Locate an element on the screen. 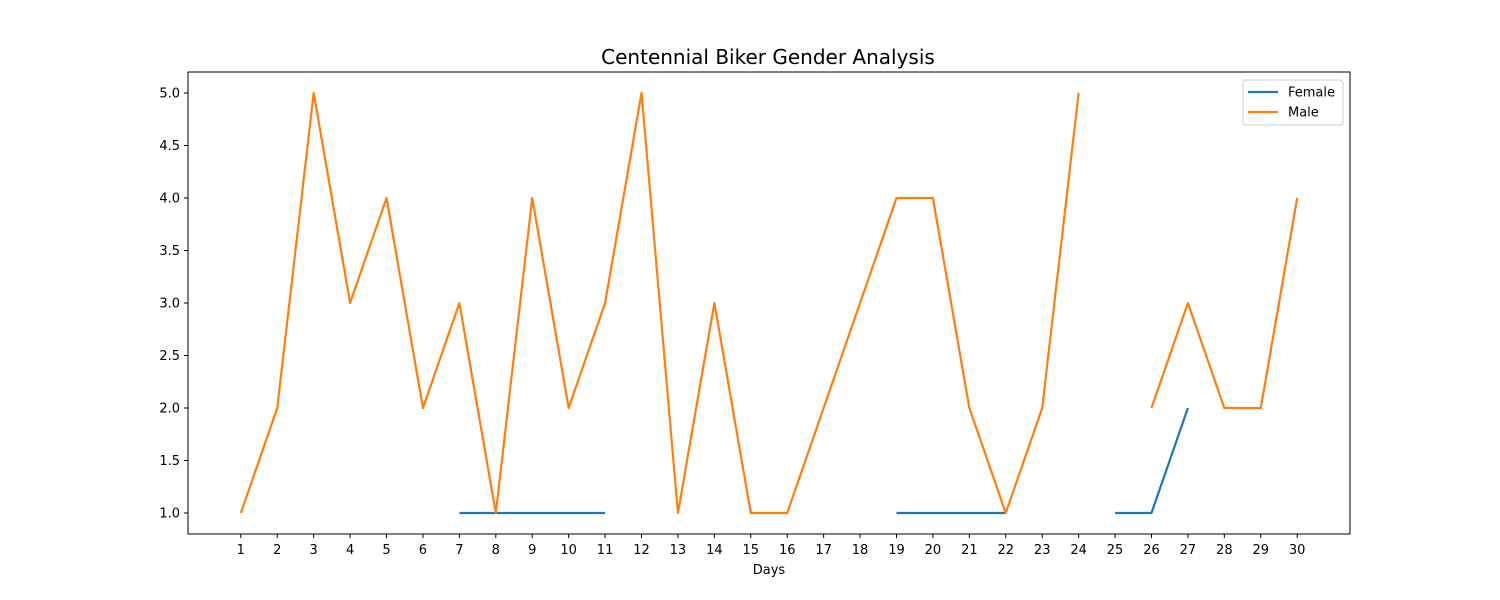 The height and width of the screenshot is (600, 1500). x-tick-label: 19 is located at coordinates (896, 550).